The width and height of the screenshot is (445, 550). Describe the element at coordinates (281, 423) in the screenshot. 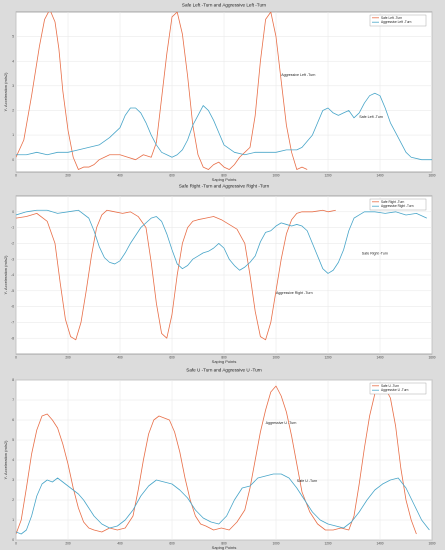

I see `series-annotation: Aggressive U -Turn` at that location.